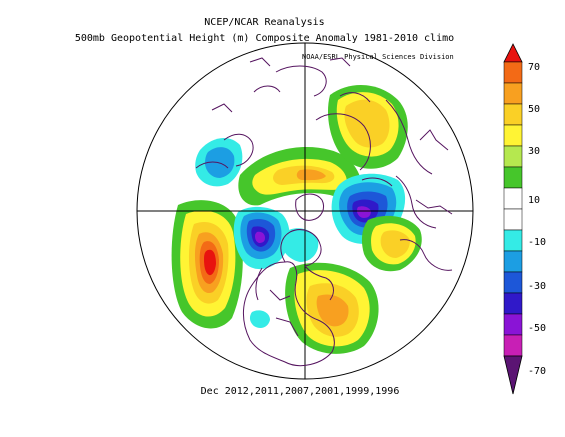 The width and height of the screenshot is (565, 437). Describe the element at coordinates (537, 371) in the screenshot. I see `colorbar-label: -70` at that location.